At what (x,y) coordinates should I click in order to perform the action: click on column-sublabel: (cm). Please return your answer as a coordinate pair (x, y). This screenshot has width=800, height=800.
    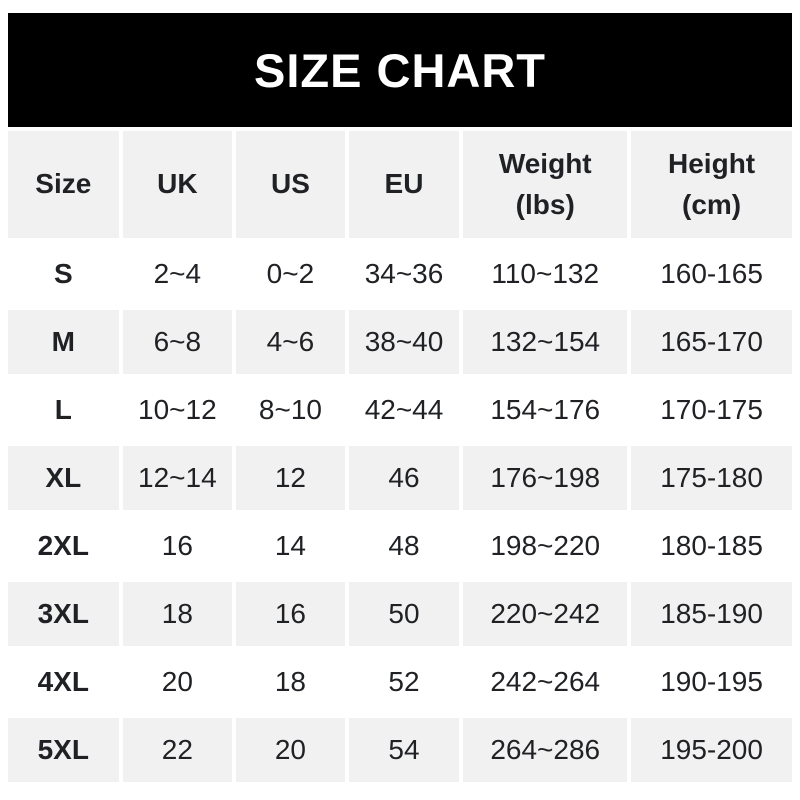
    Looking at the image, I should click on (712, 204).